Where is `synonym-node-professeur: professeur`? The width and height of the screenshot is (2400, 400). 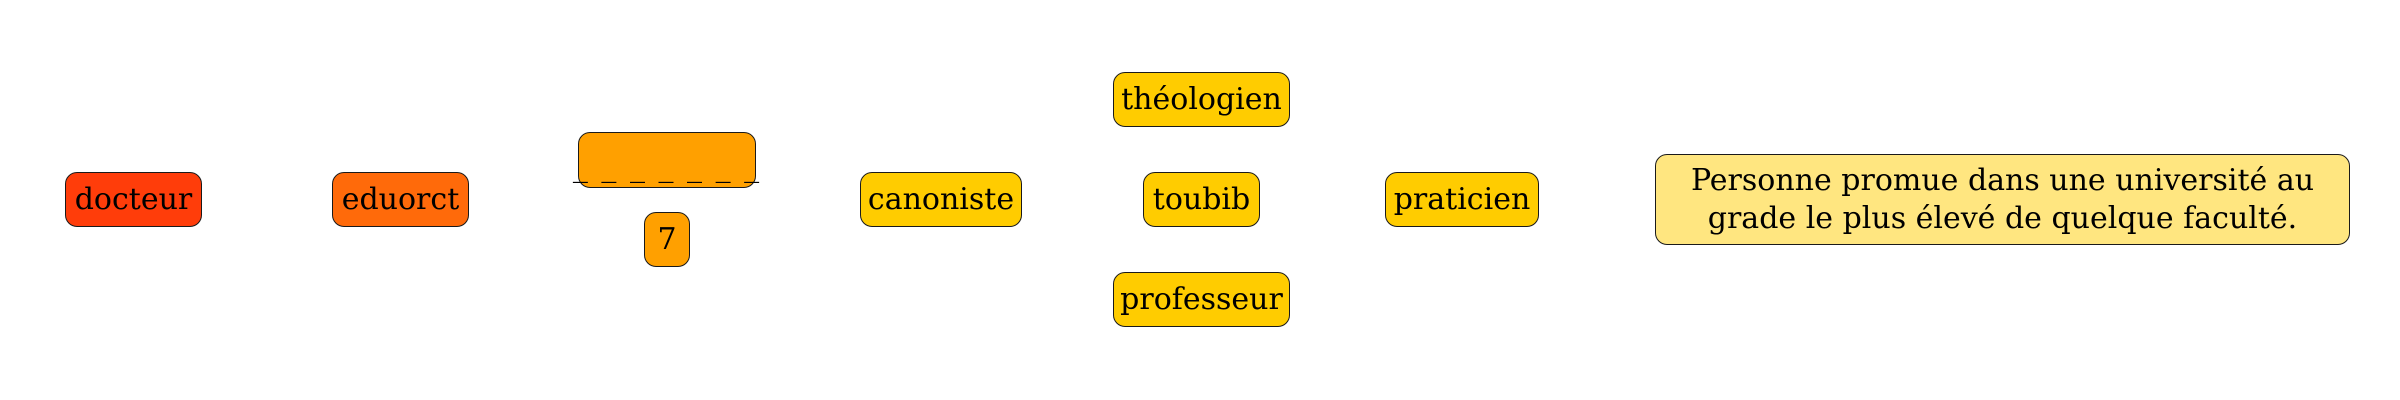
synonym-node-professeur: professeur is located at coordinates (1201, 299).